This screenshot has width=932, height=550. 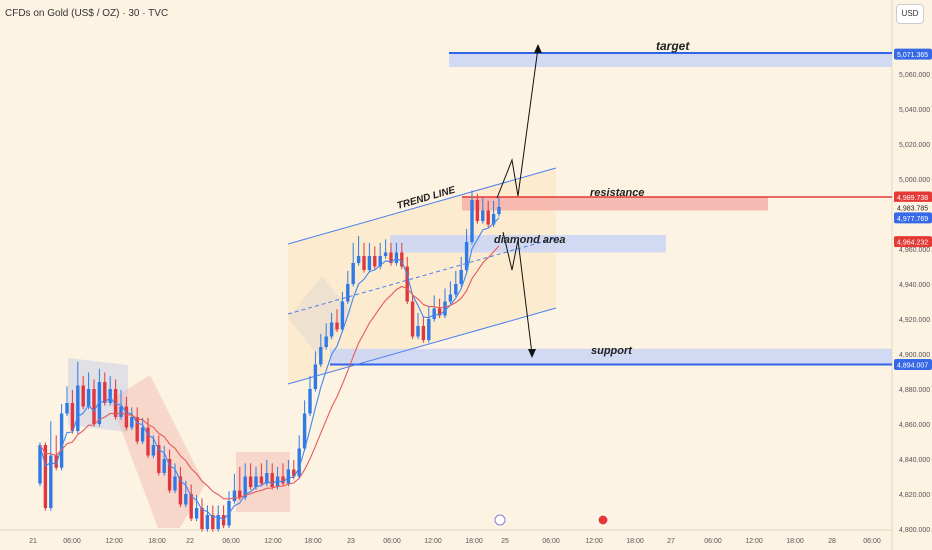 I want to click on y-tick-label: 4,920.000, so click(x=914, y=320).